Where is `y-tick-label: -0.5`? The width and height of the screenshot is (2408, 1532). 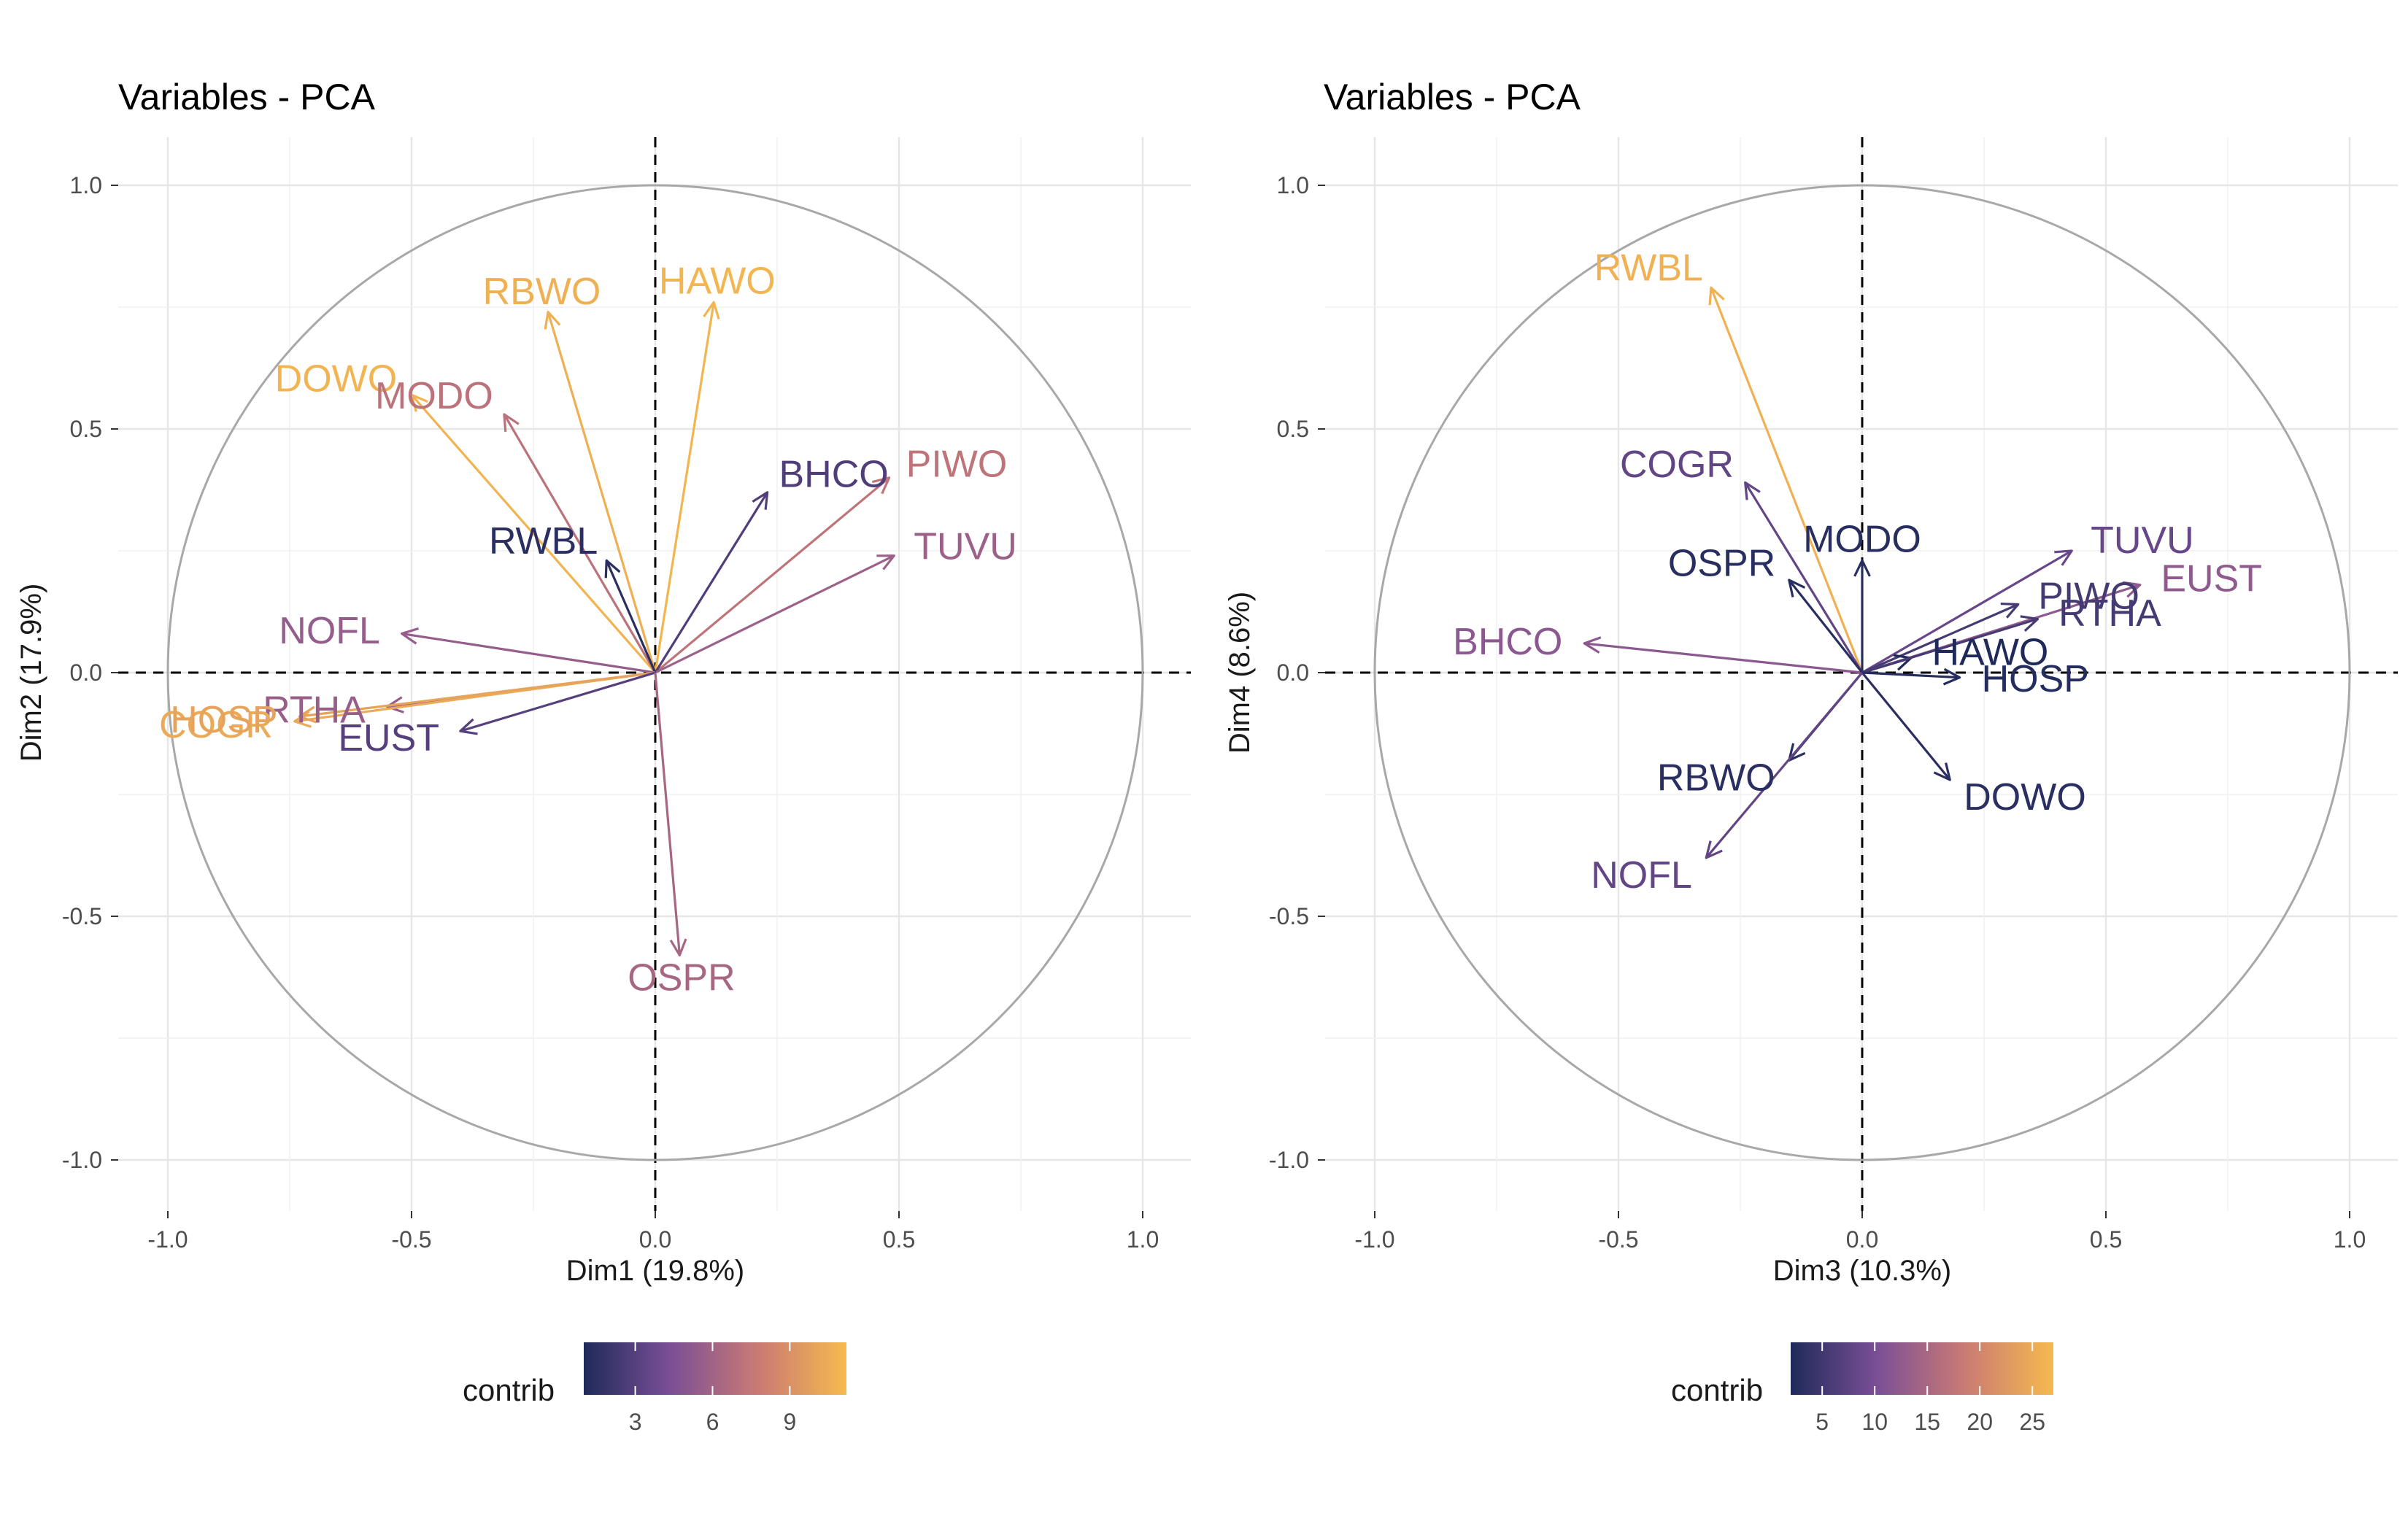
y-tick-label: -0.5 is located at coordinates (82, 916).